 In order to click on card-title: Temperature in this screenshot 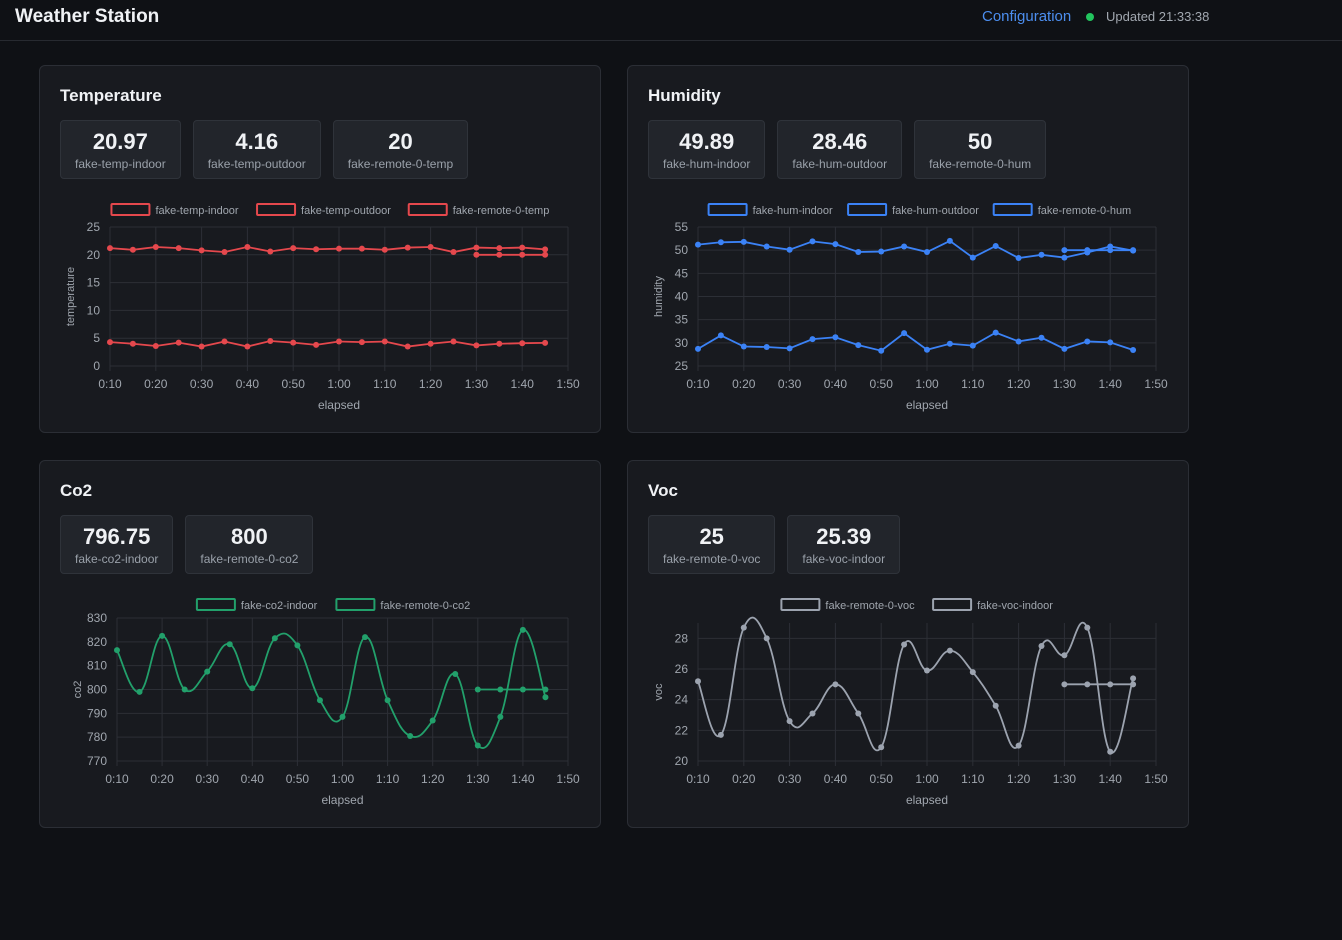, I will do `click(111, 95)`.